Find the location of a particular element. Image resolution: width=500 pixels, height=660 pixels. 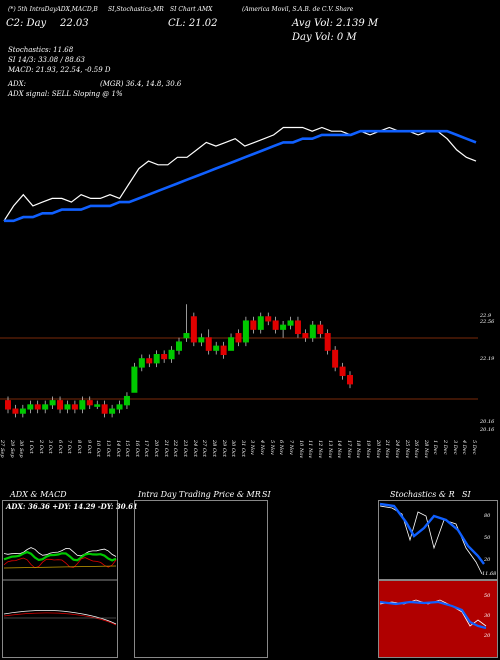

header-line1-mid: SI,Stochastics,MR is located at coordinates (136, 9).